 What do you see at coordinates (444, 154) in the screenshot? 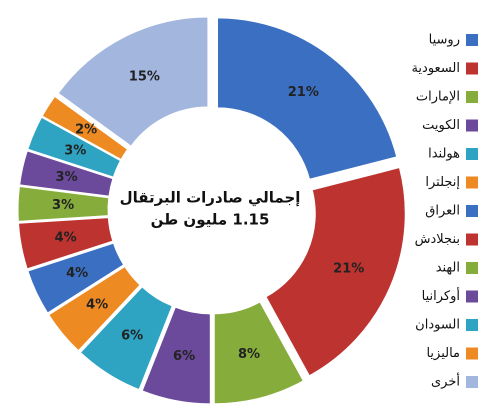
I see `legend-label: هولندا` at bounding box center [444, 154].